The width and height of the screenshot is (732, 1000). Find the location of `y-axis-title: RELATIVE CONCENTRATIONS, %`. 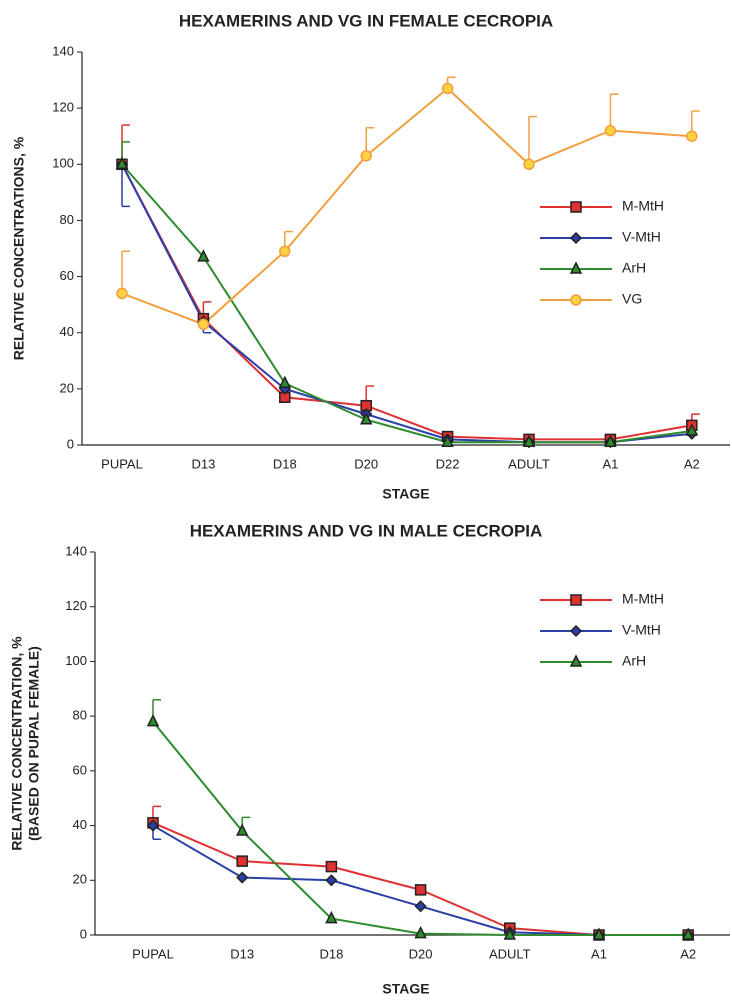

y-axis-title: RELATIVE CONCENTRATIONS, % is located at coordinates (19, 248).